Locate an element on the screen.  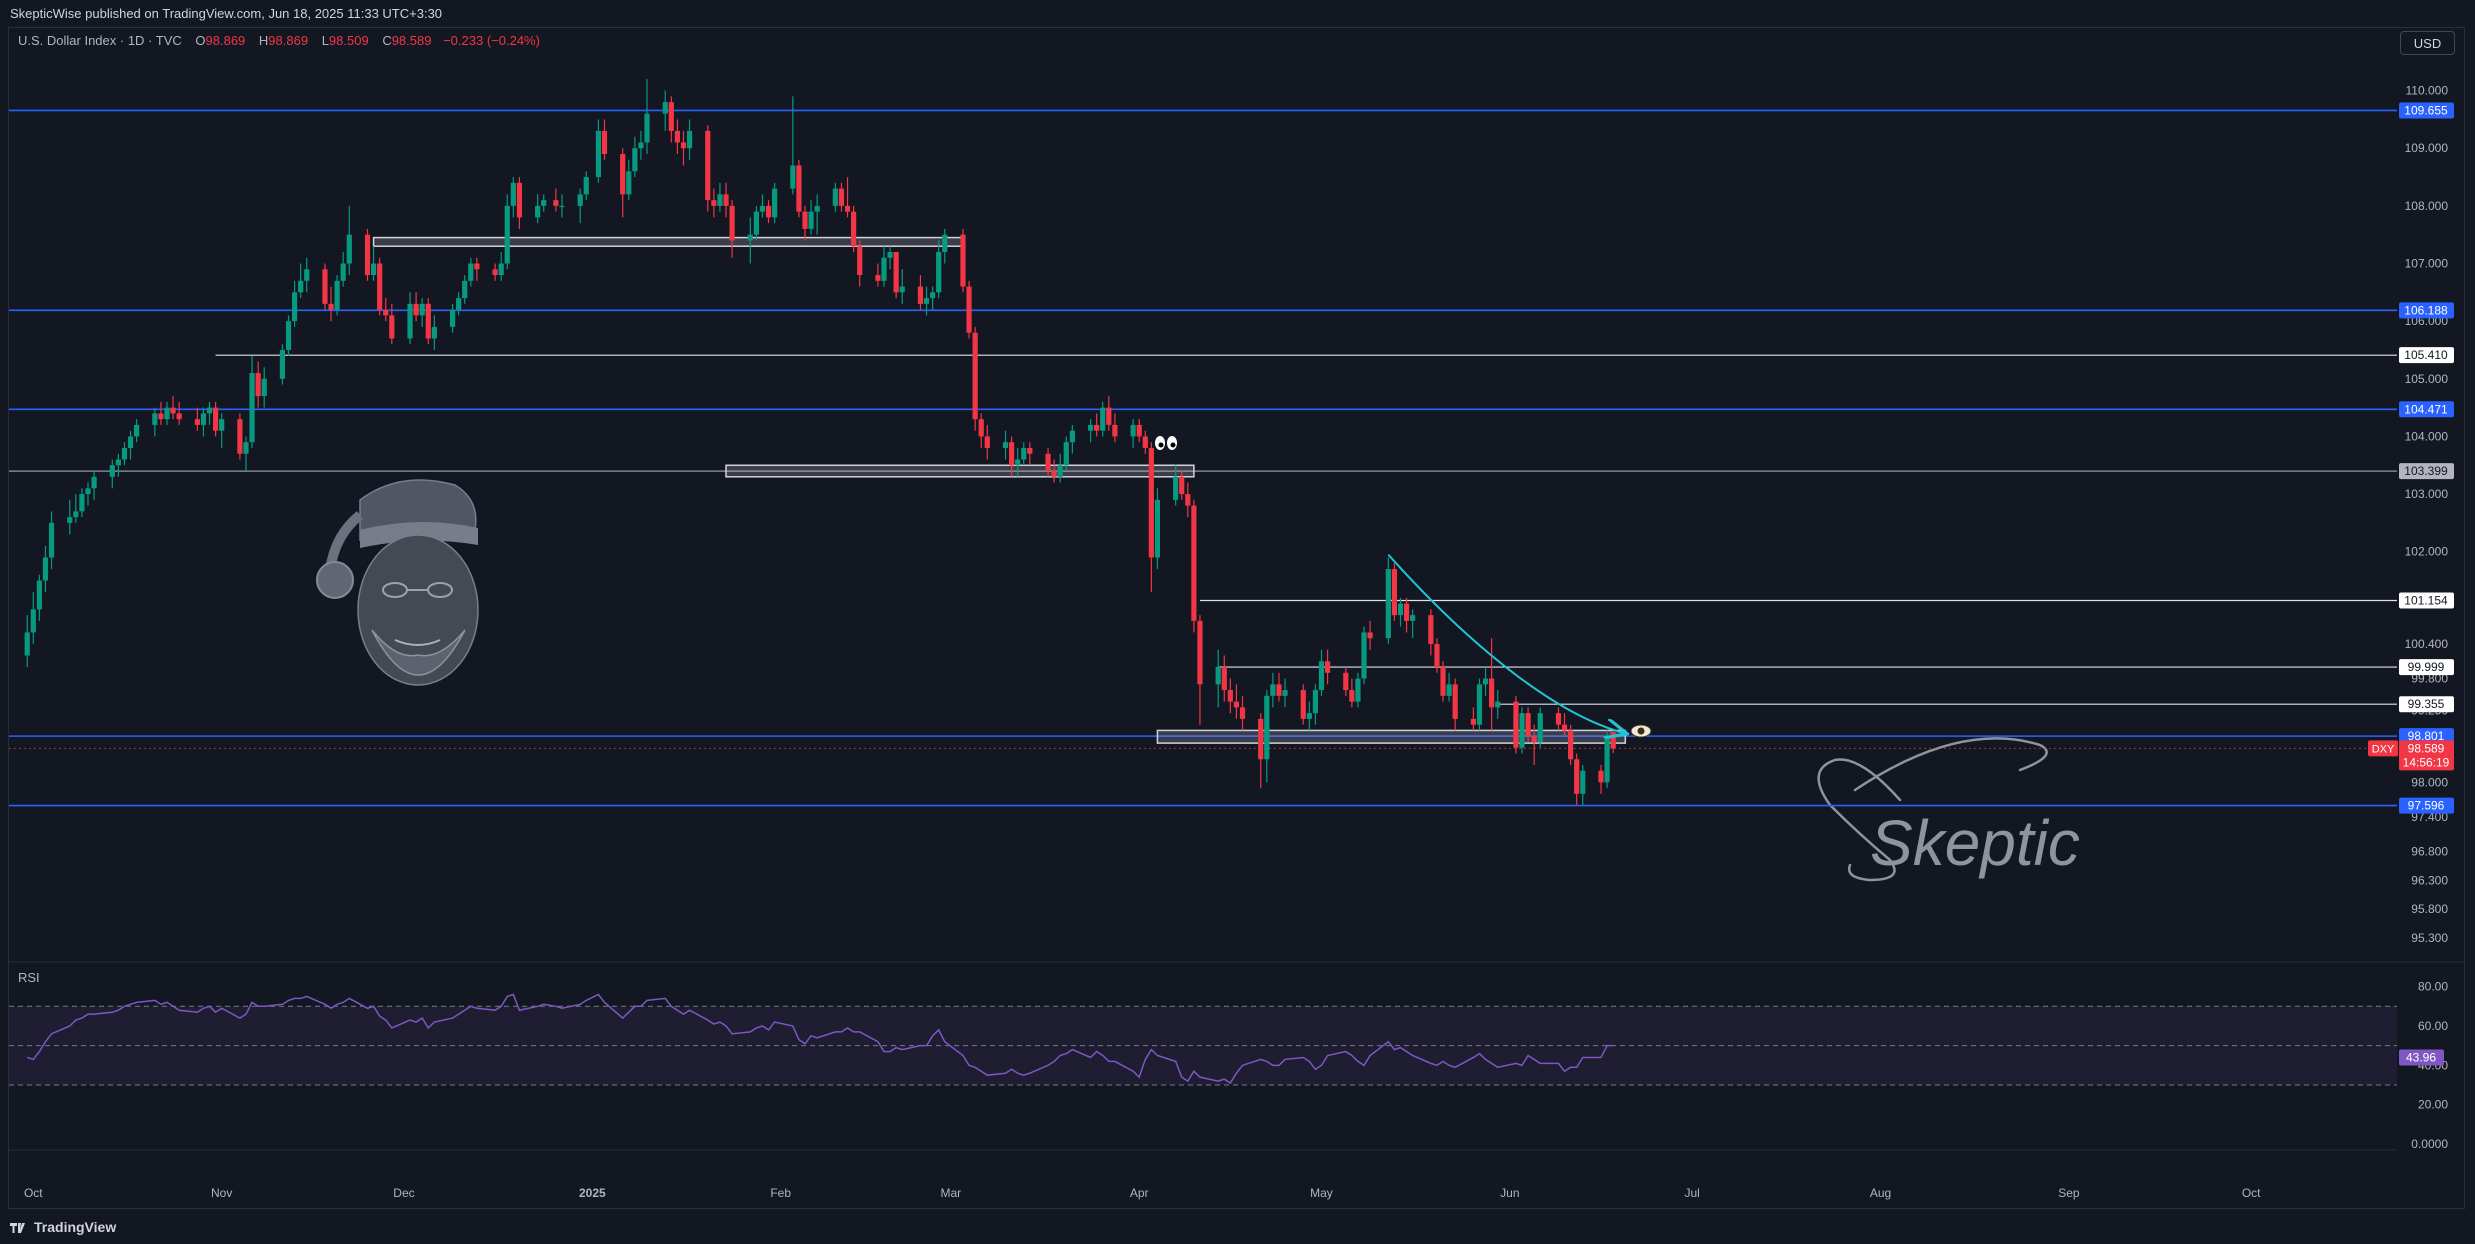
rsi-tick-label: 0.0000 is located at coordinates (2429, 1144).